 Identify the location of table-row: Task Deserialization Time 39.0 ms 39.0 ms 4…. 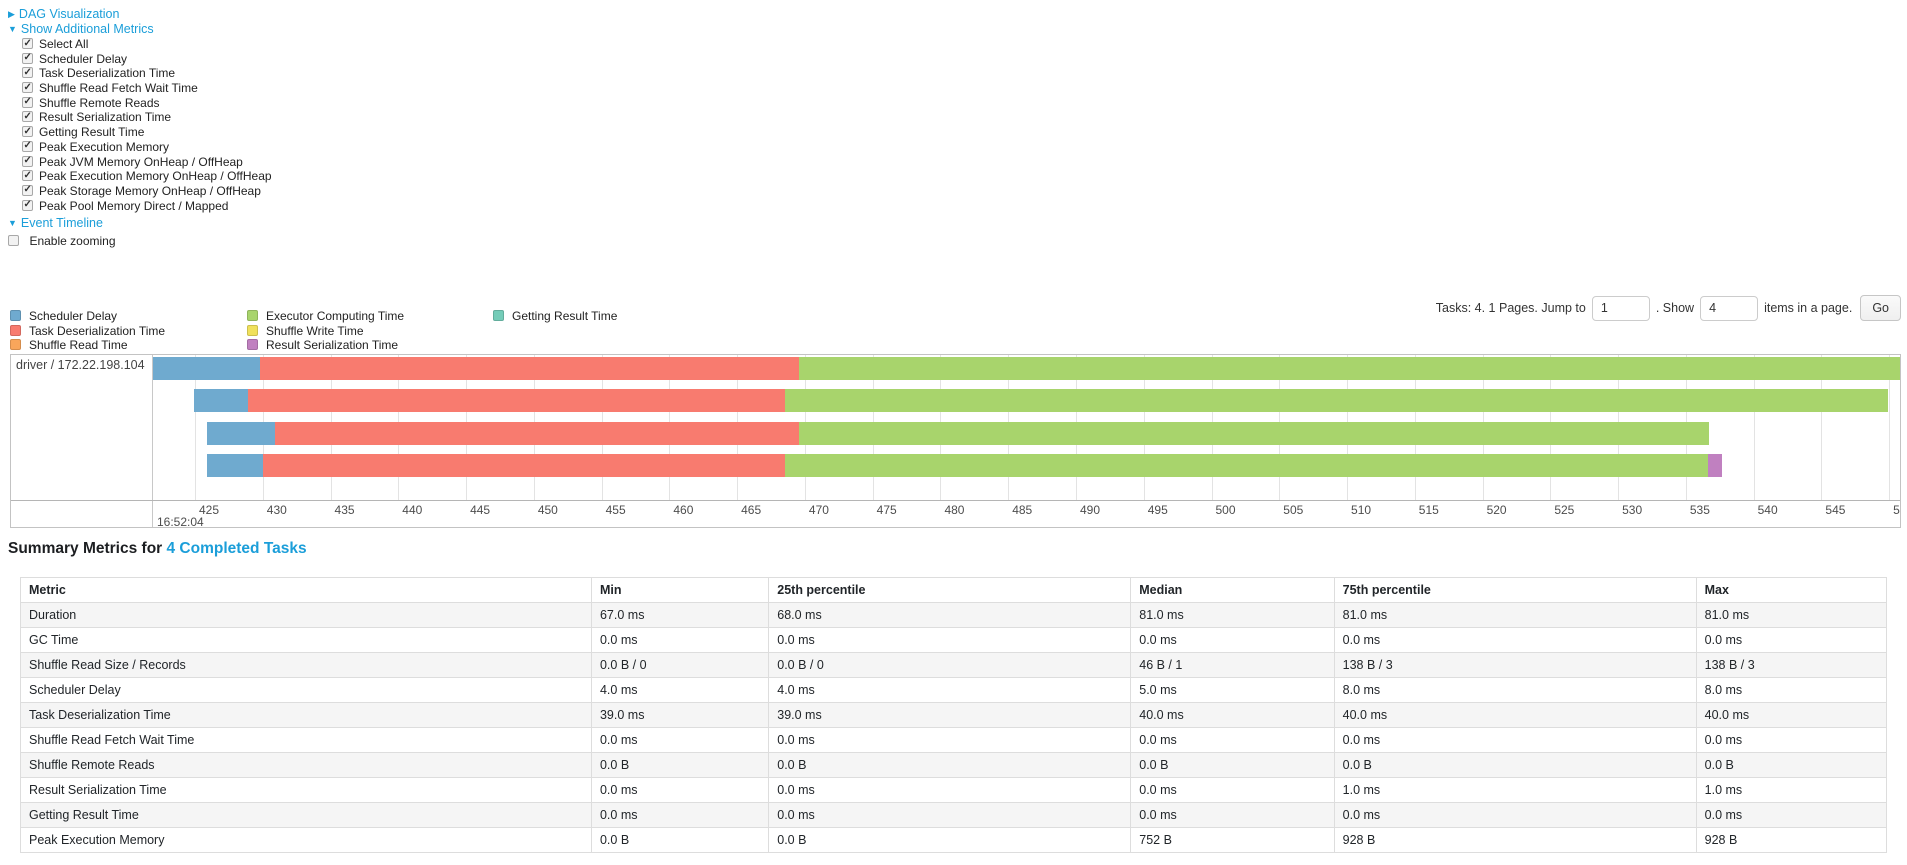
(954, 715).